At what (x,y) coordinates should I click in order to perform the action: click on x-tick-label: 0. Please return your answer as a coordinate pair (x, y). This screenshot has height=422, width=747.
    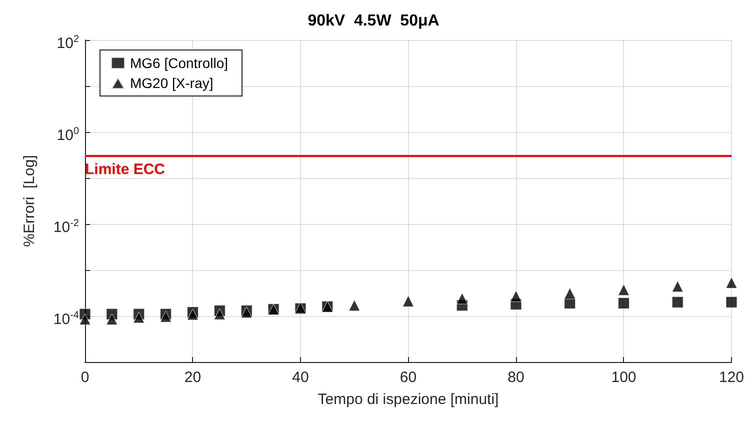
    Looking at the image, I should click on (85, 377).